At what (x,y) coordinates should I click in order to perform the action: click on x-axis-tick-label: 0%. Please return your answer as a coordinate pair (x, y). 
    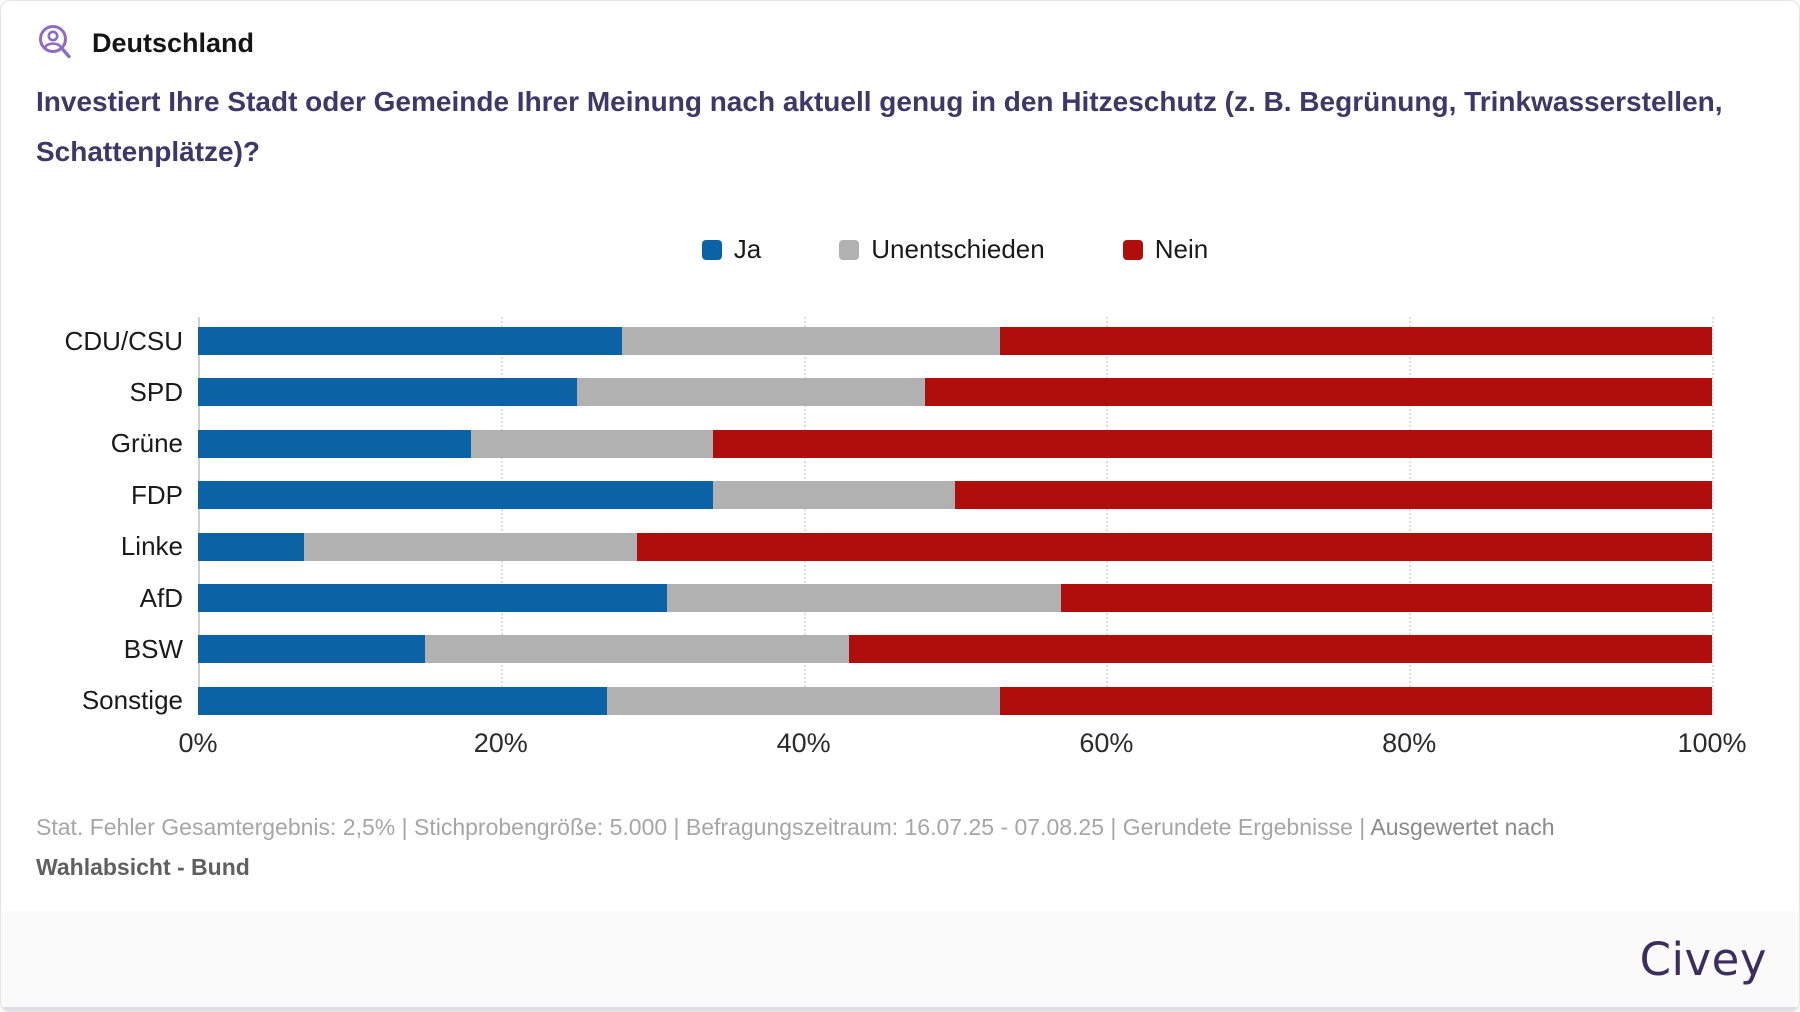
    Looking at the image, I should click on (198, 743).